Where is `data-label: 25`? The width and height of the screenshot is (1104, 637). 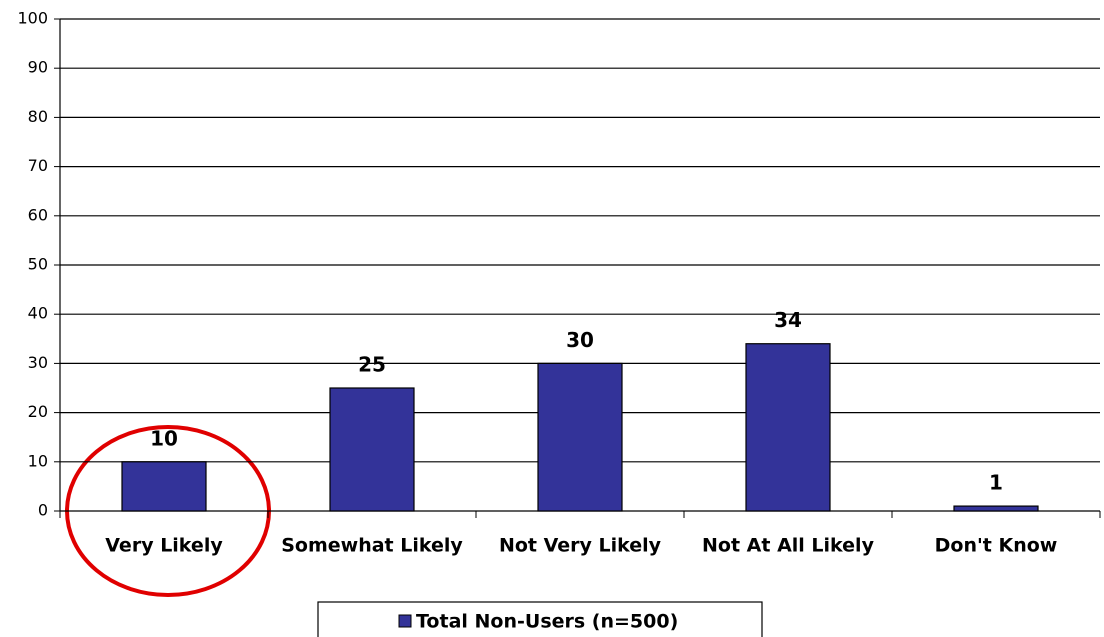 data-label: 25 is located at coordinates (372, 365).